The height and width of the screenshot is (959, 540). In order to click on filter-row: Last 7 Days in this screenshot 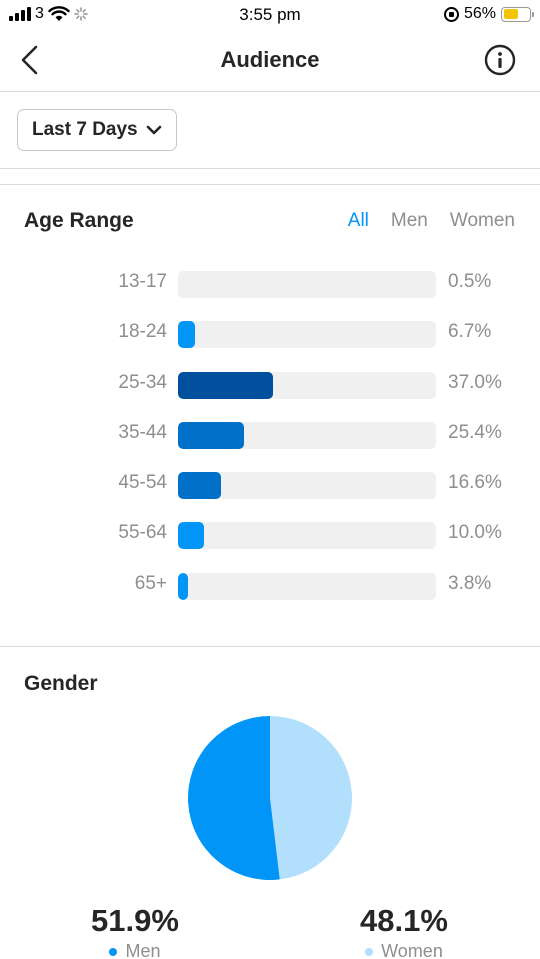, I will do `click(270, 131)`.